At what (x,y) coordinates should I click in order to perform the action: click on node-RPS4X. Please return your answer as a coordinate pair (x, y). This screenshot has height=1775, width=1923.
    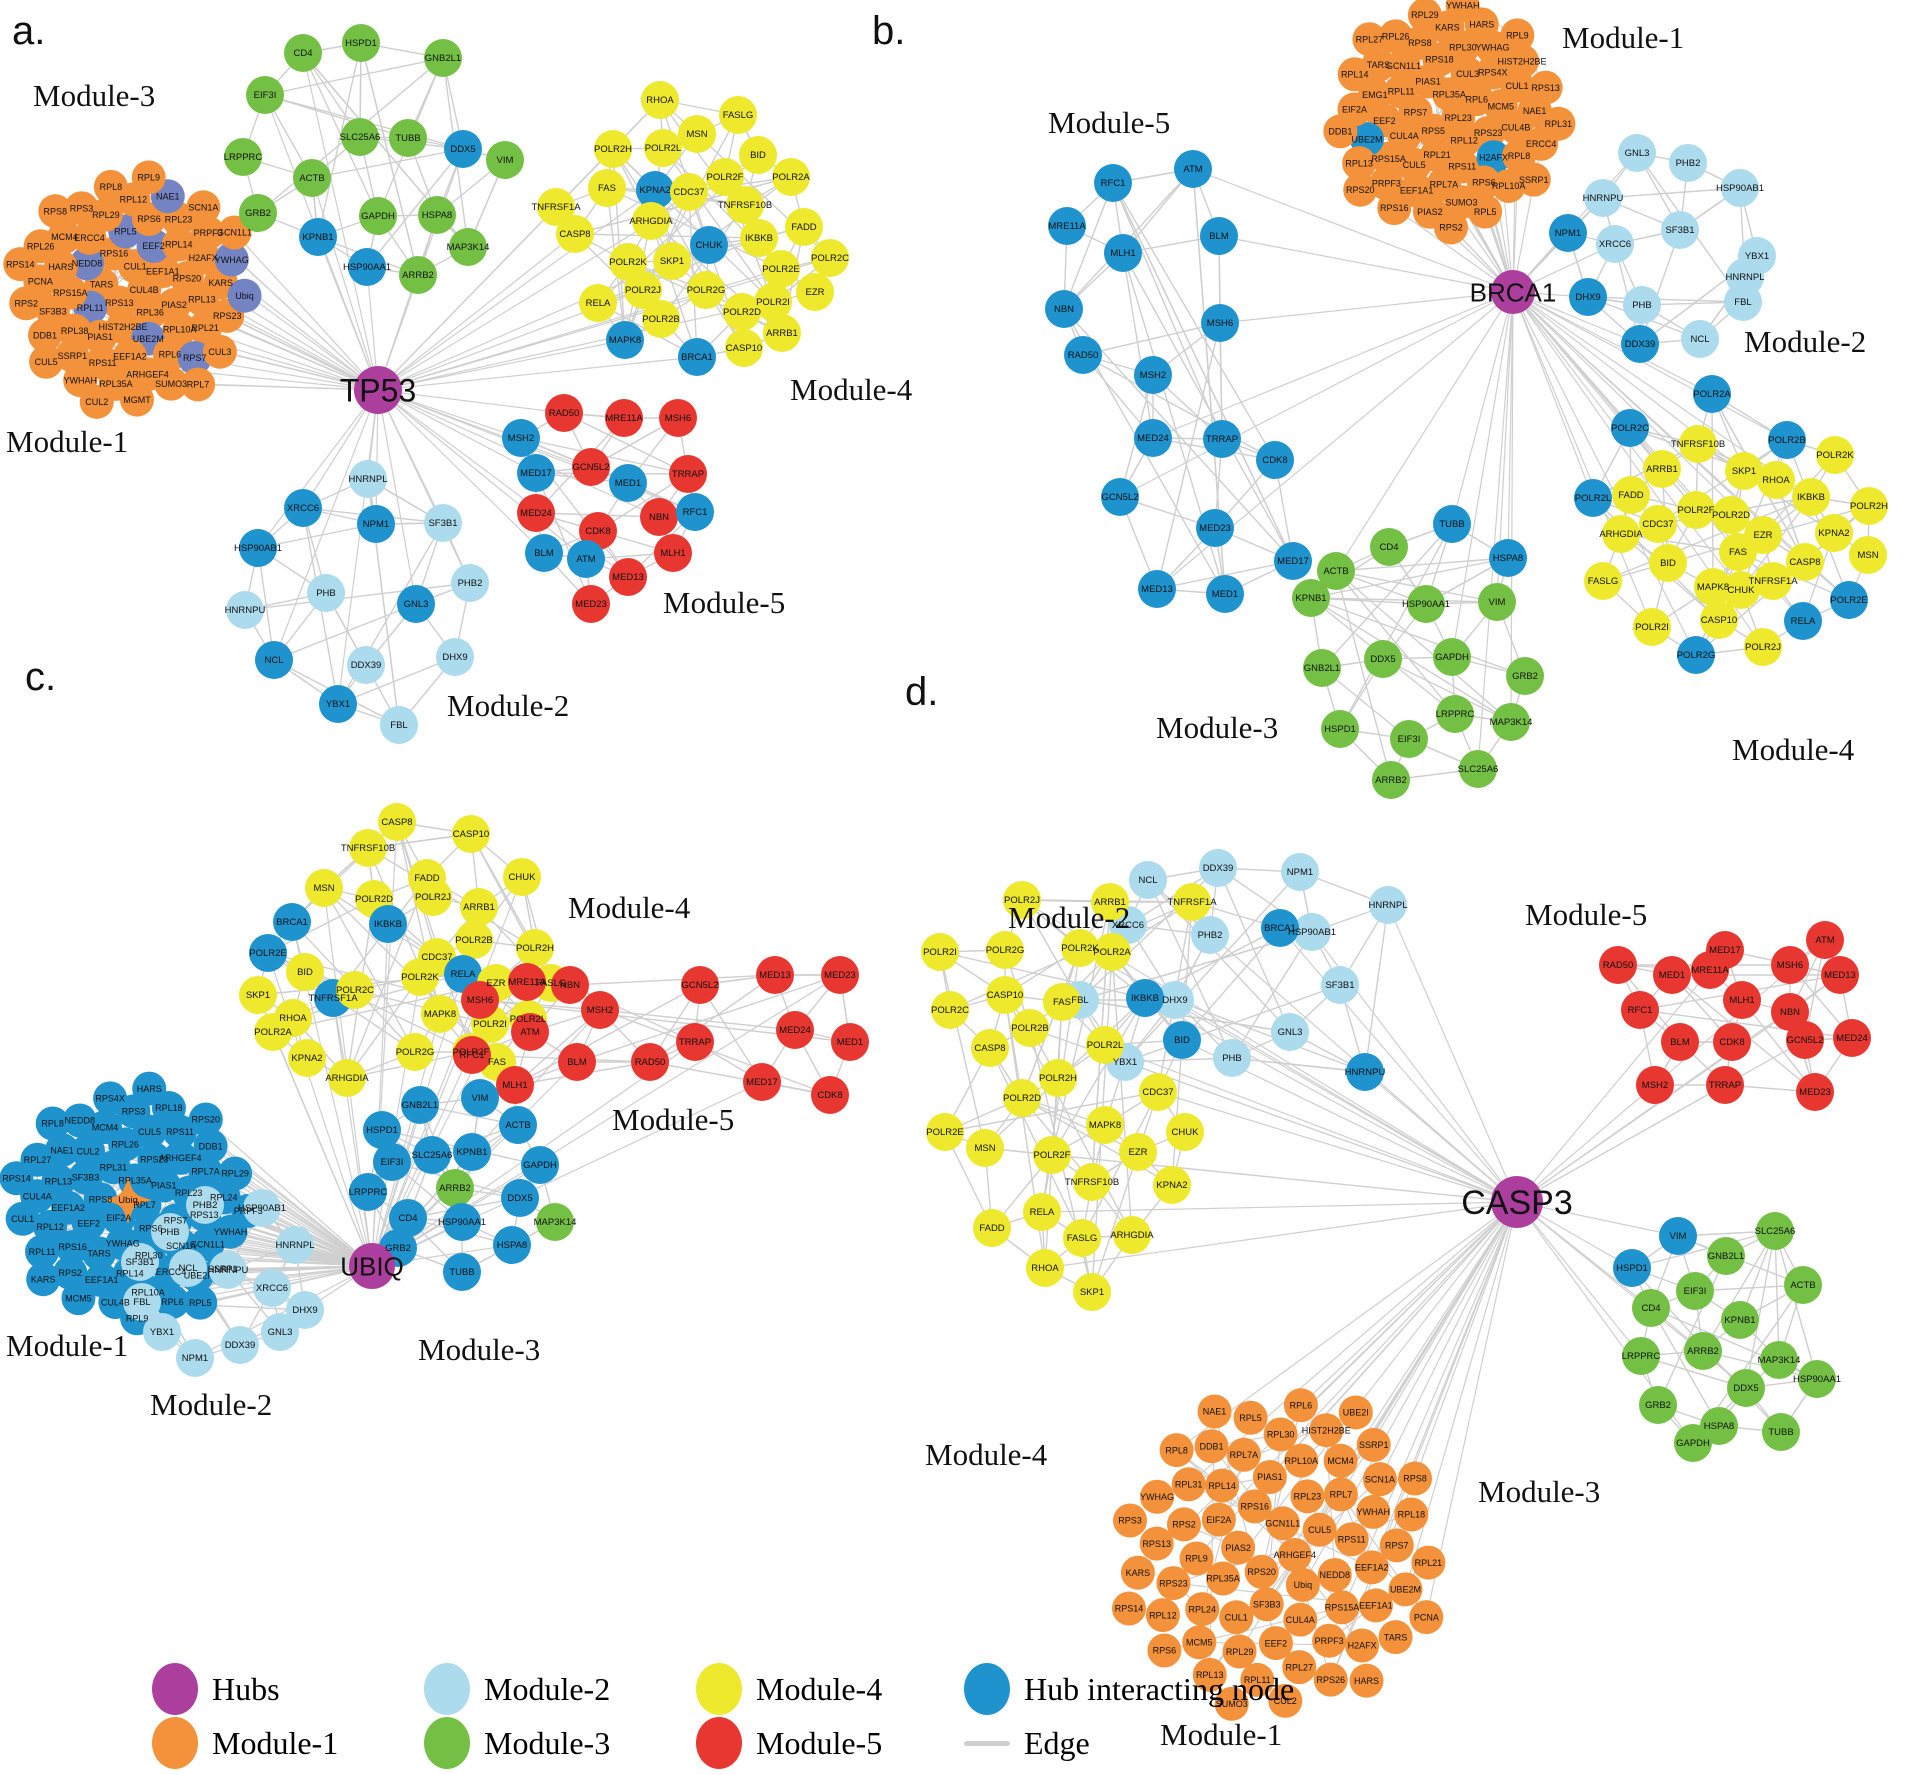
    Looking at the image, I should click on (110, 1098).